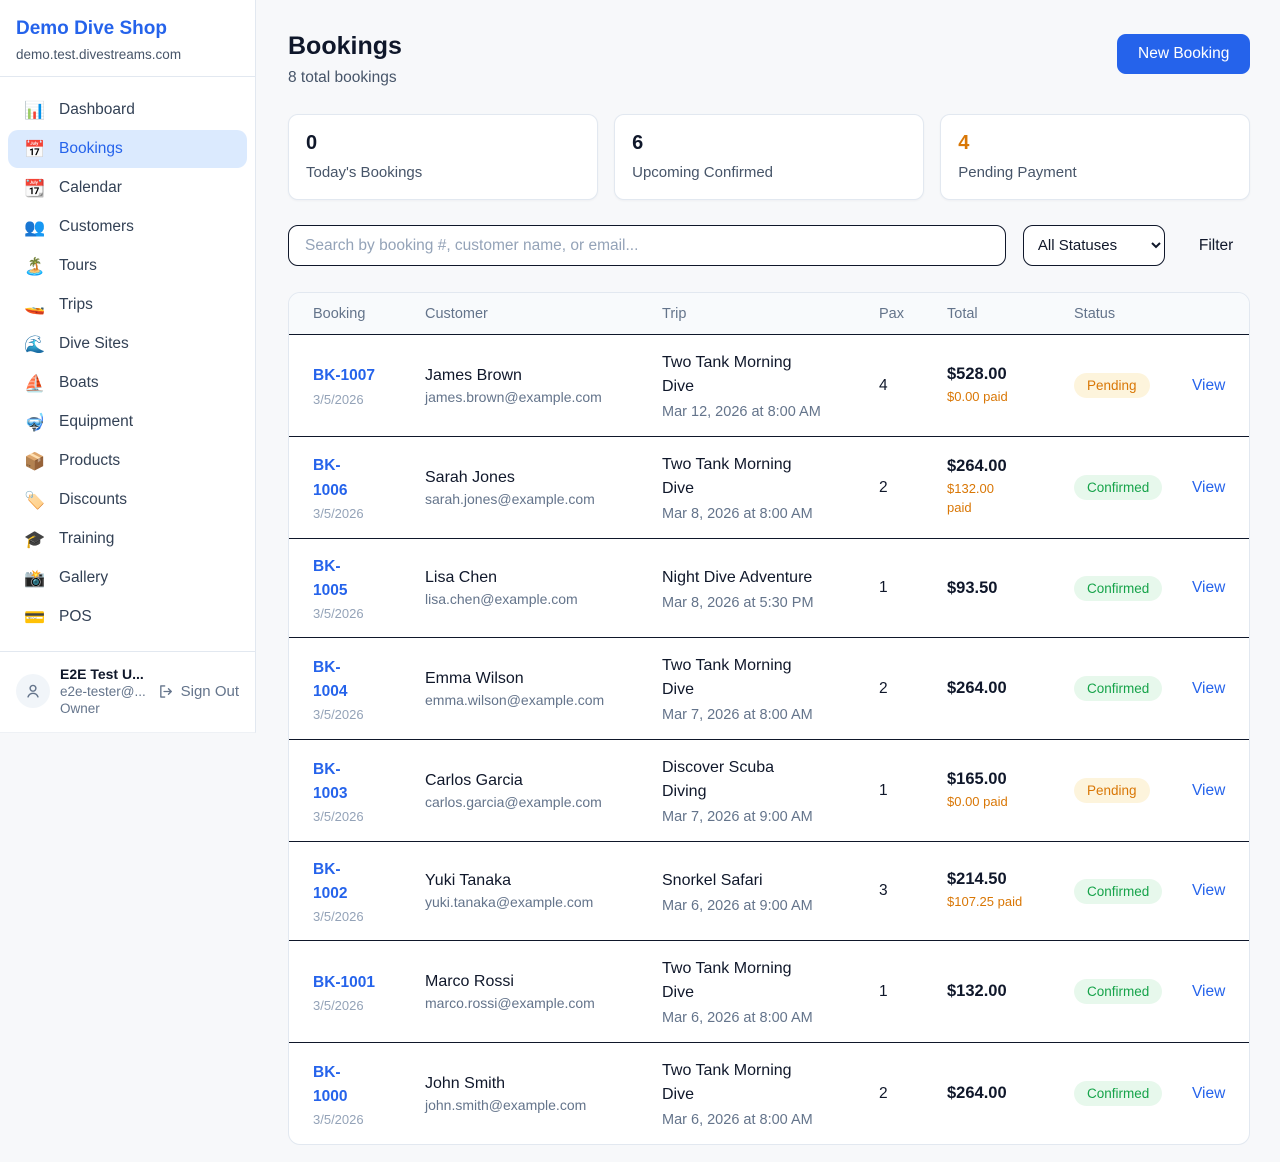 Image resolution: width=1280 pixels, height=1162 pixels. What do you see at coordinates (1093, 245) in the screenshot?
I see `status-filter-select: All Statuses` at bounding box center [1093, 245].